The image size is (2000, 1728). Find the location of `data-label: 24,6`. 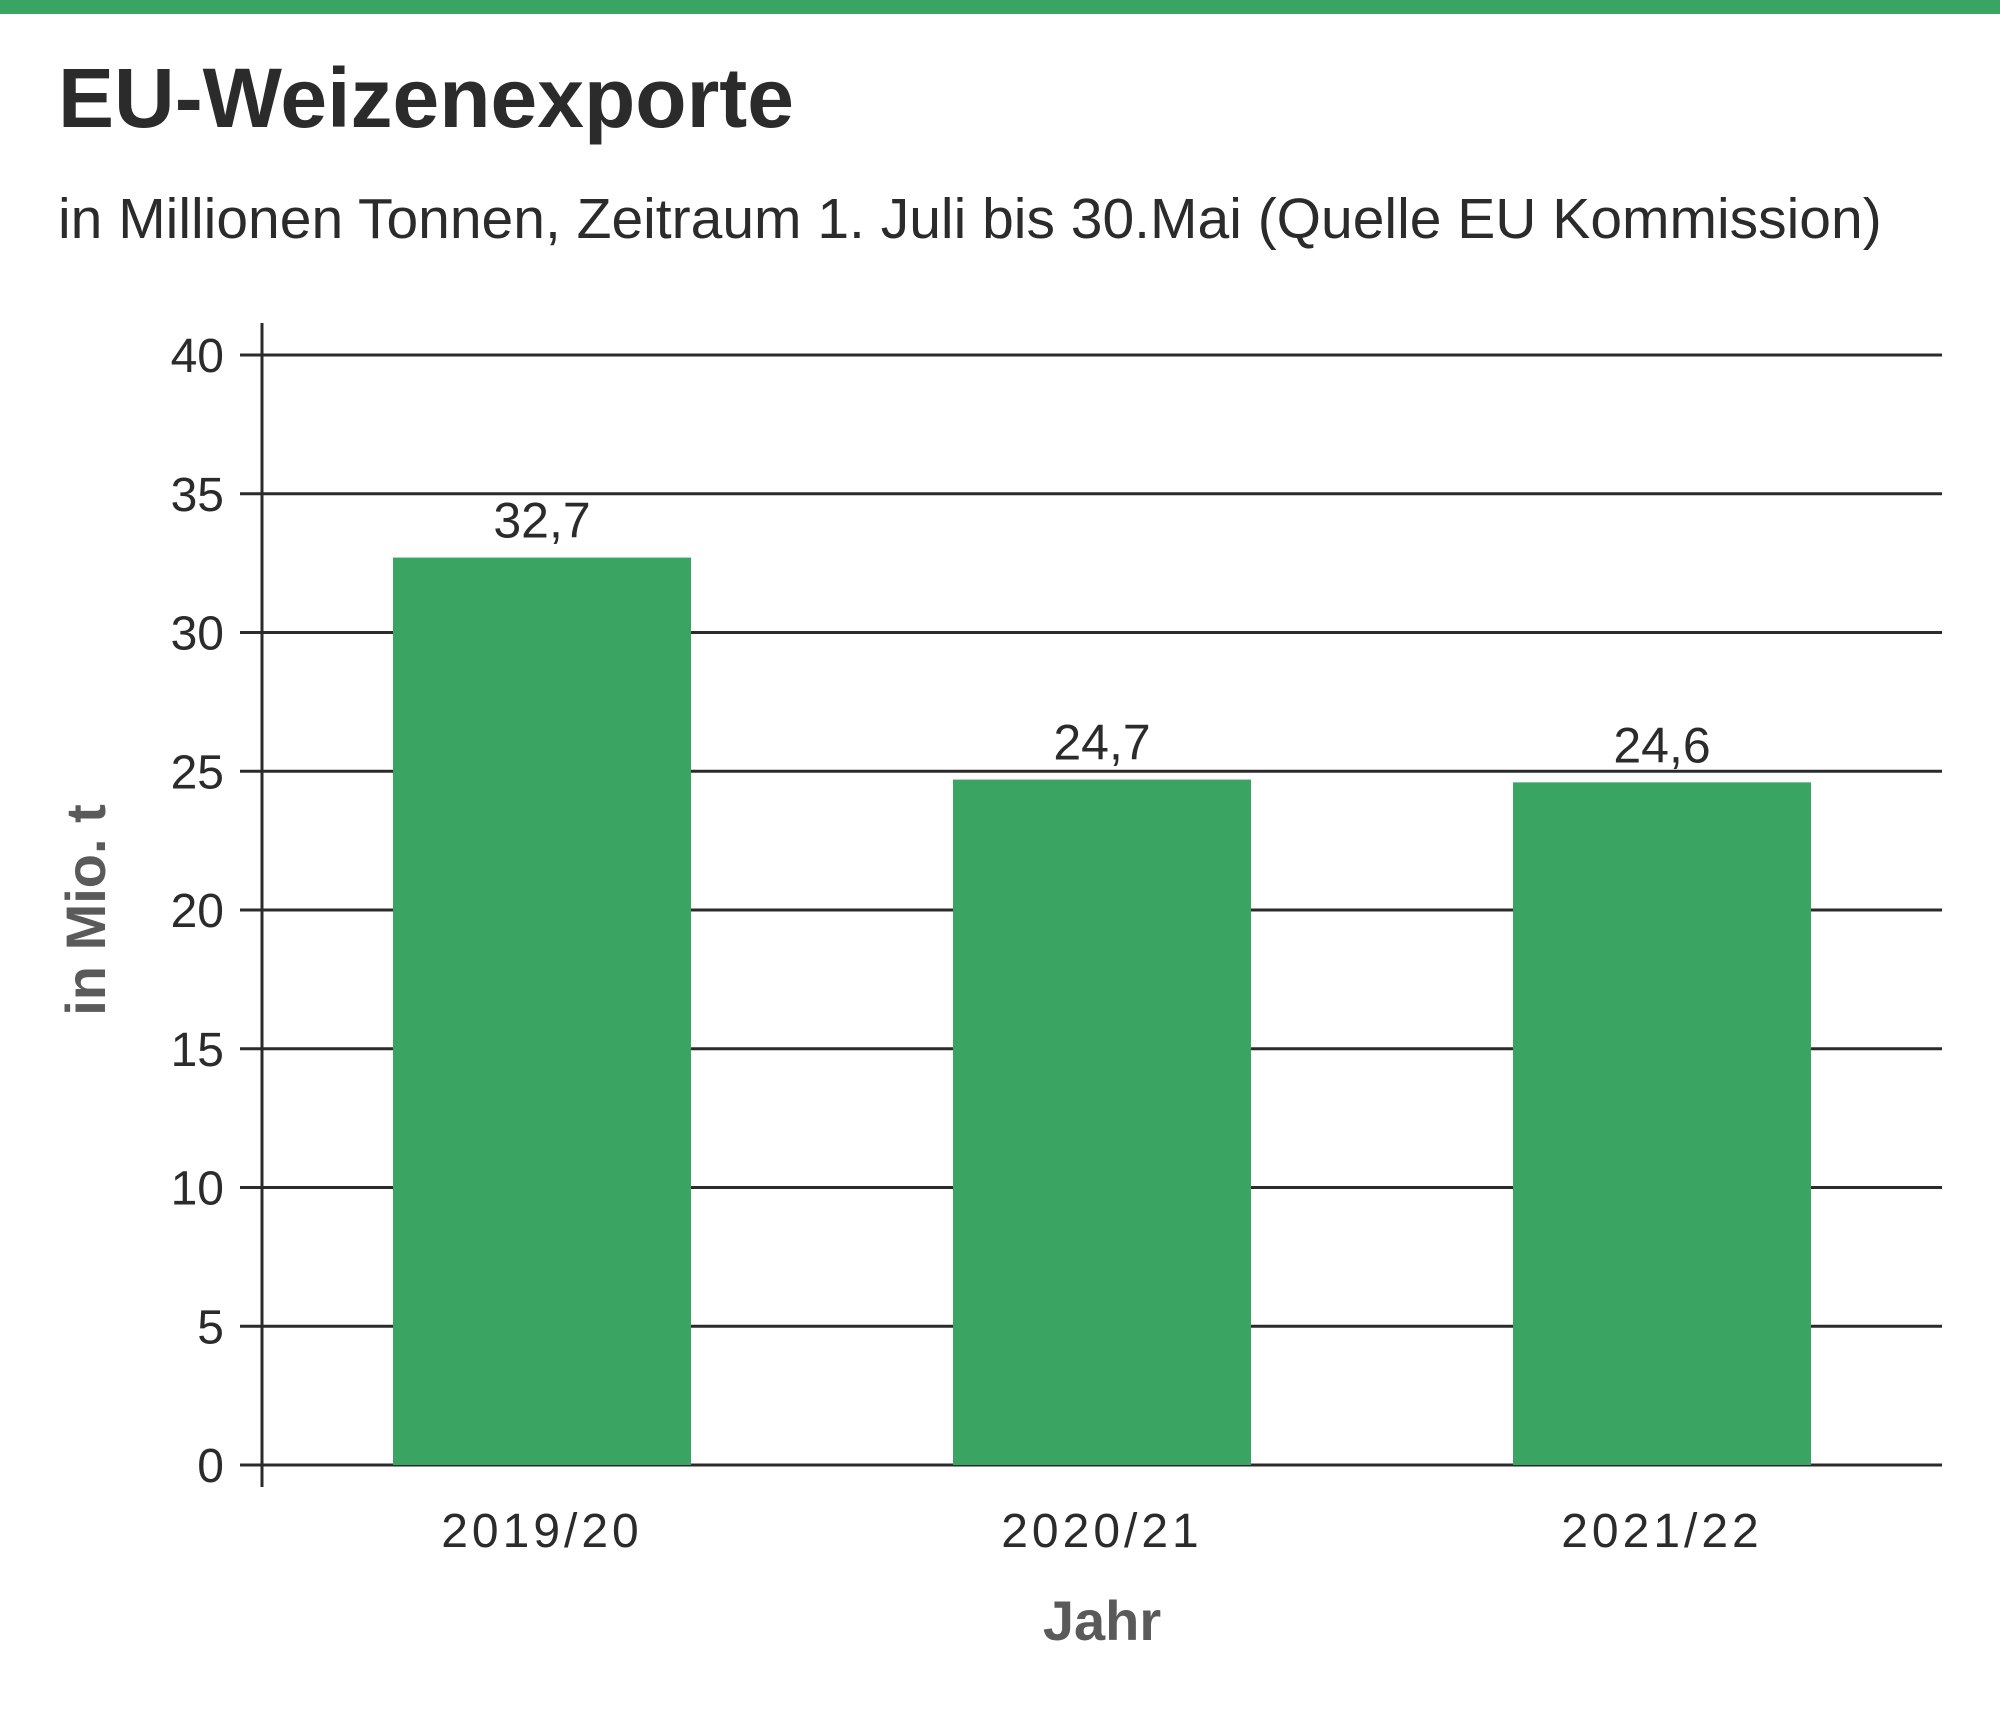

data-label: 24,6 is located at coordinates (1661, 745).